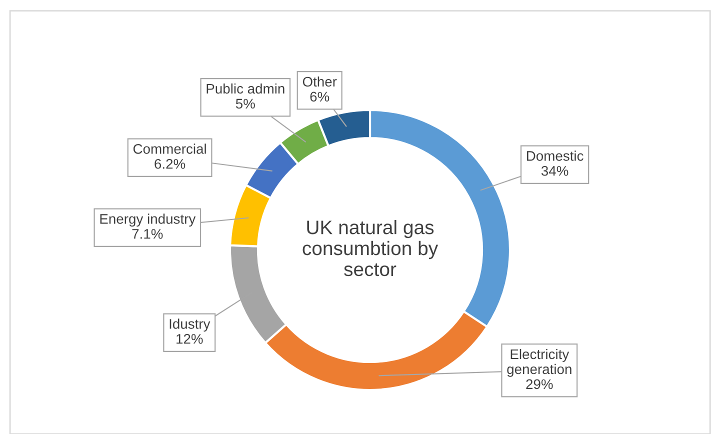  I want to click on slice-label: Idustry, so click(190, 325).